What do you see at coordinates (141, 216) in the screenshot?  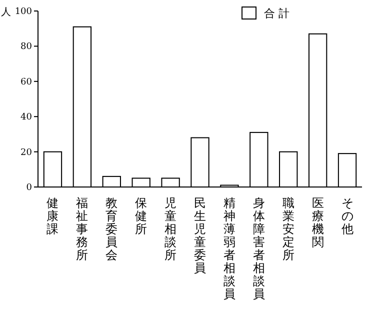 I see `x-tick-label: 保健所` at bounding box center [141, 216].